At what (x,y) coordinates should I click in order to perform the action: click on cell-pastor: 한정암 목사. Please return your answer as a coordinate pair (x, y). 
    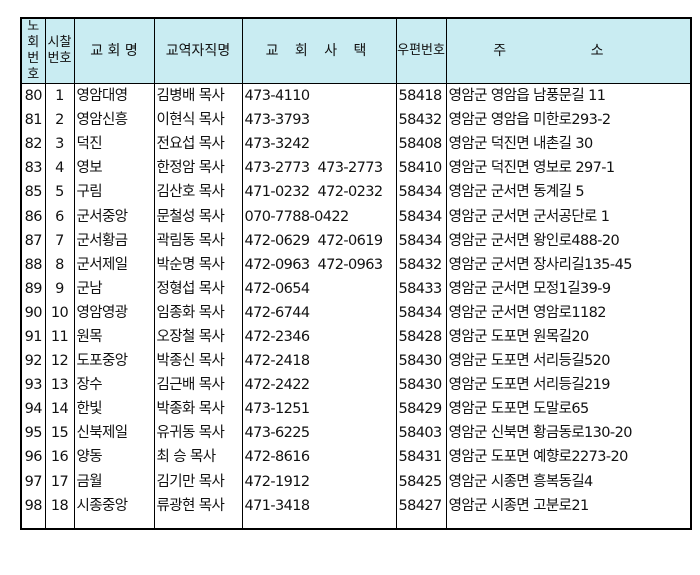
    Looking at the image, I should click on (198, 168).